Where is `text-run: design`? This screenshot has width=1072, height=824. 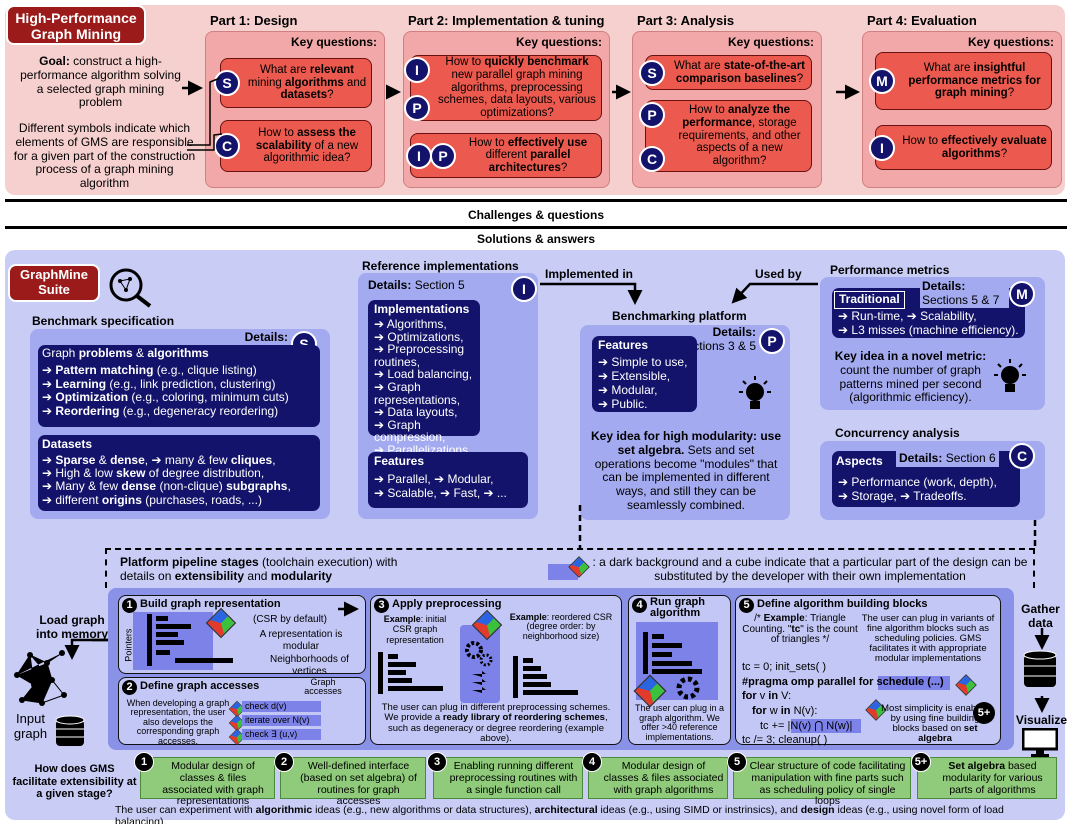
text-run: design is located at coordinates (817, 810).